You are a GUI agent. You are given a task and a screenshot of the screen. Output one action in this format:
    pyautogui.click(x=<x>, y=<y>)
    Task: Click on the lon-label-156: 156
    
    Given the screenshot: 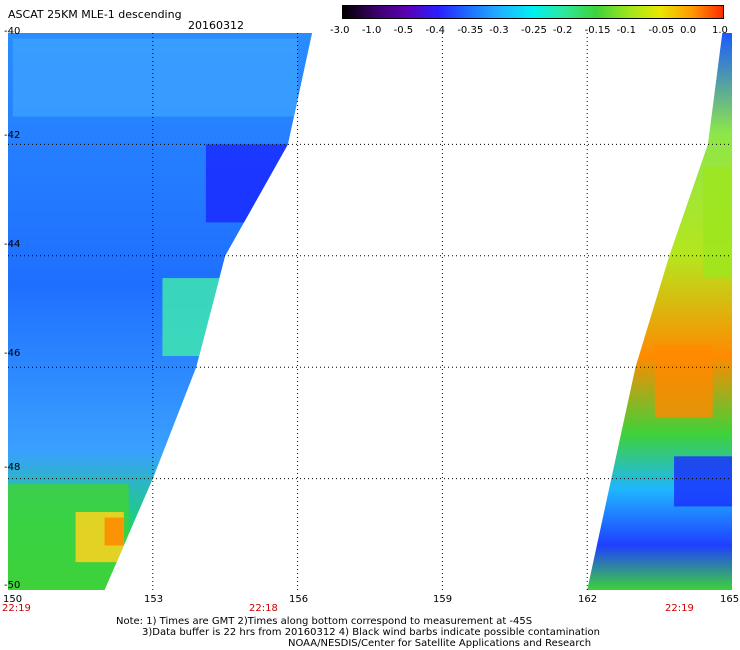 What is the action you would take?
    pyautogui.click(x=299, y=599)
    